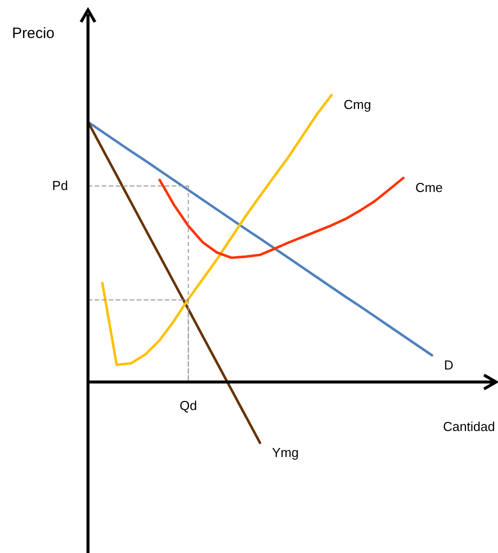 Image resolution: width=498 pixels, height=553 pixels. What do you see at coordinates (358, 104) in the screenshot?
I see `series-label: Cmg` at bounding box center [358, 104].